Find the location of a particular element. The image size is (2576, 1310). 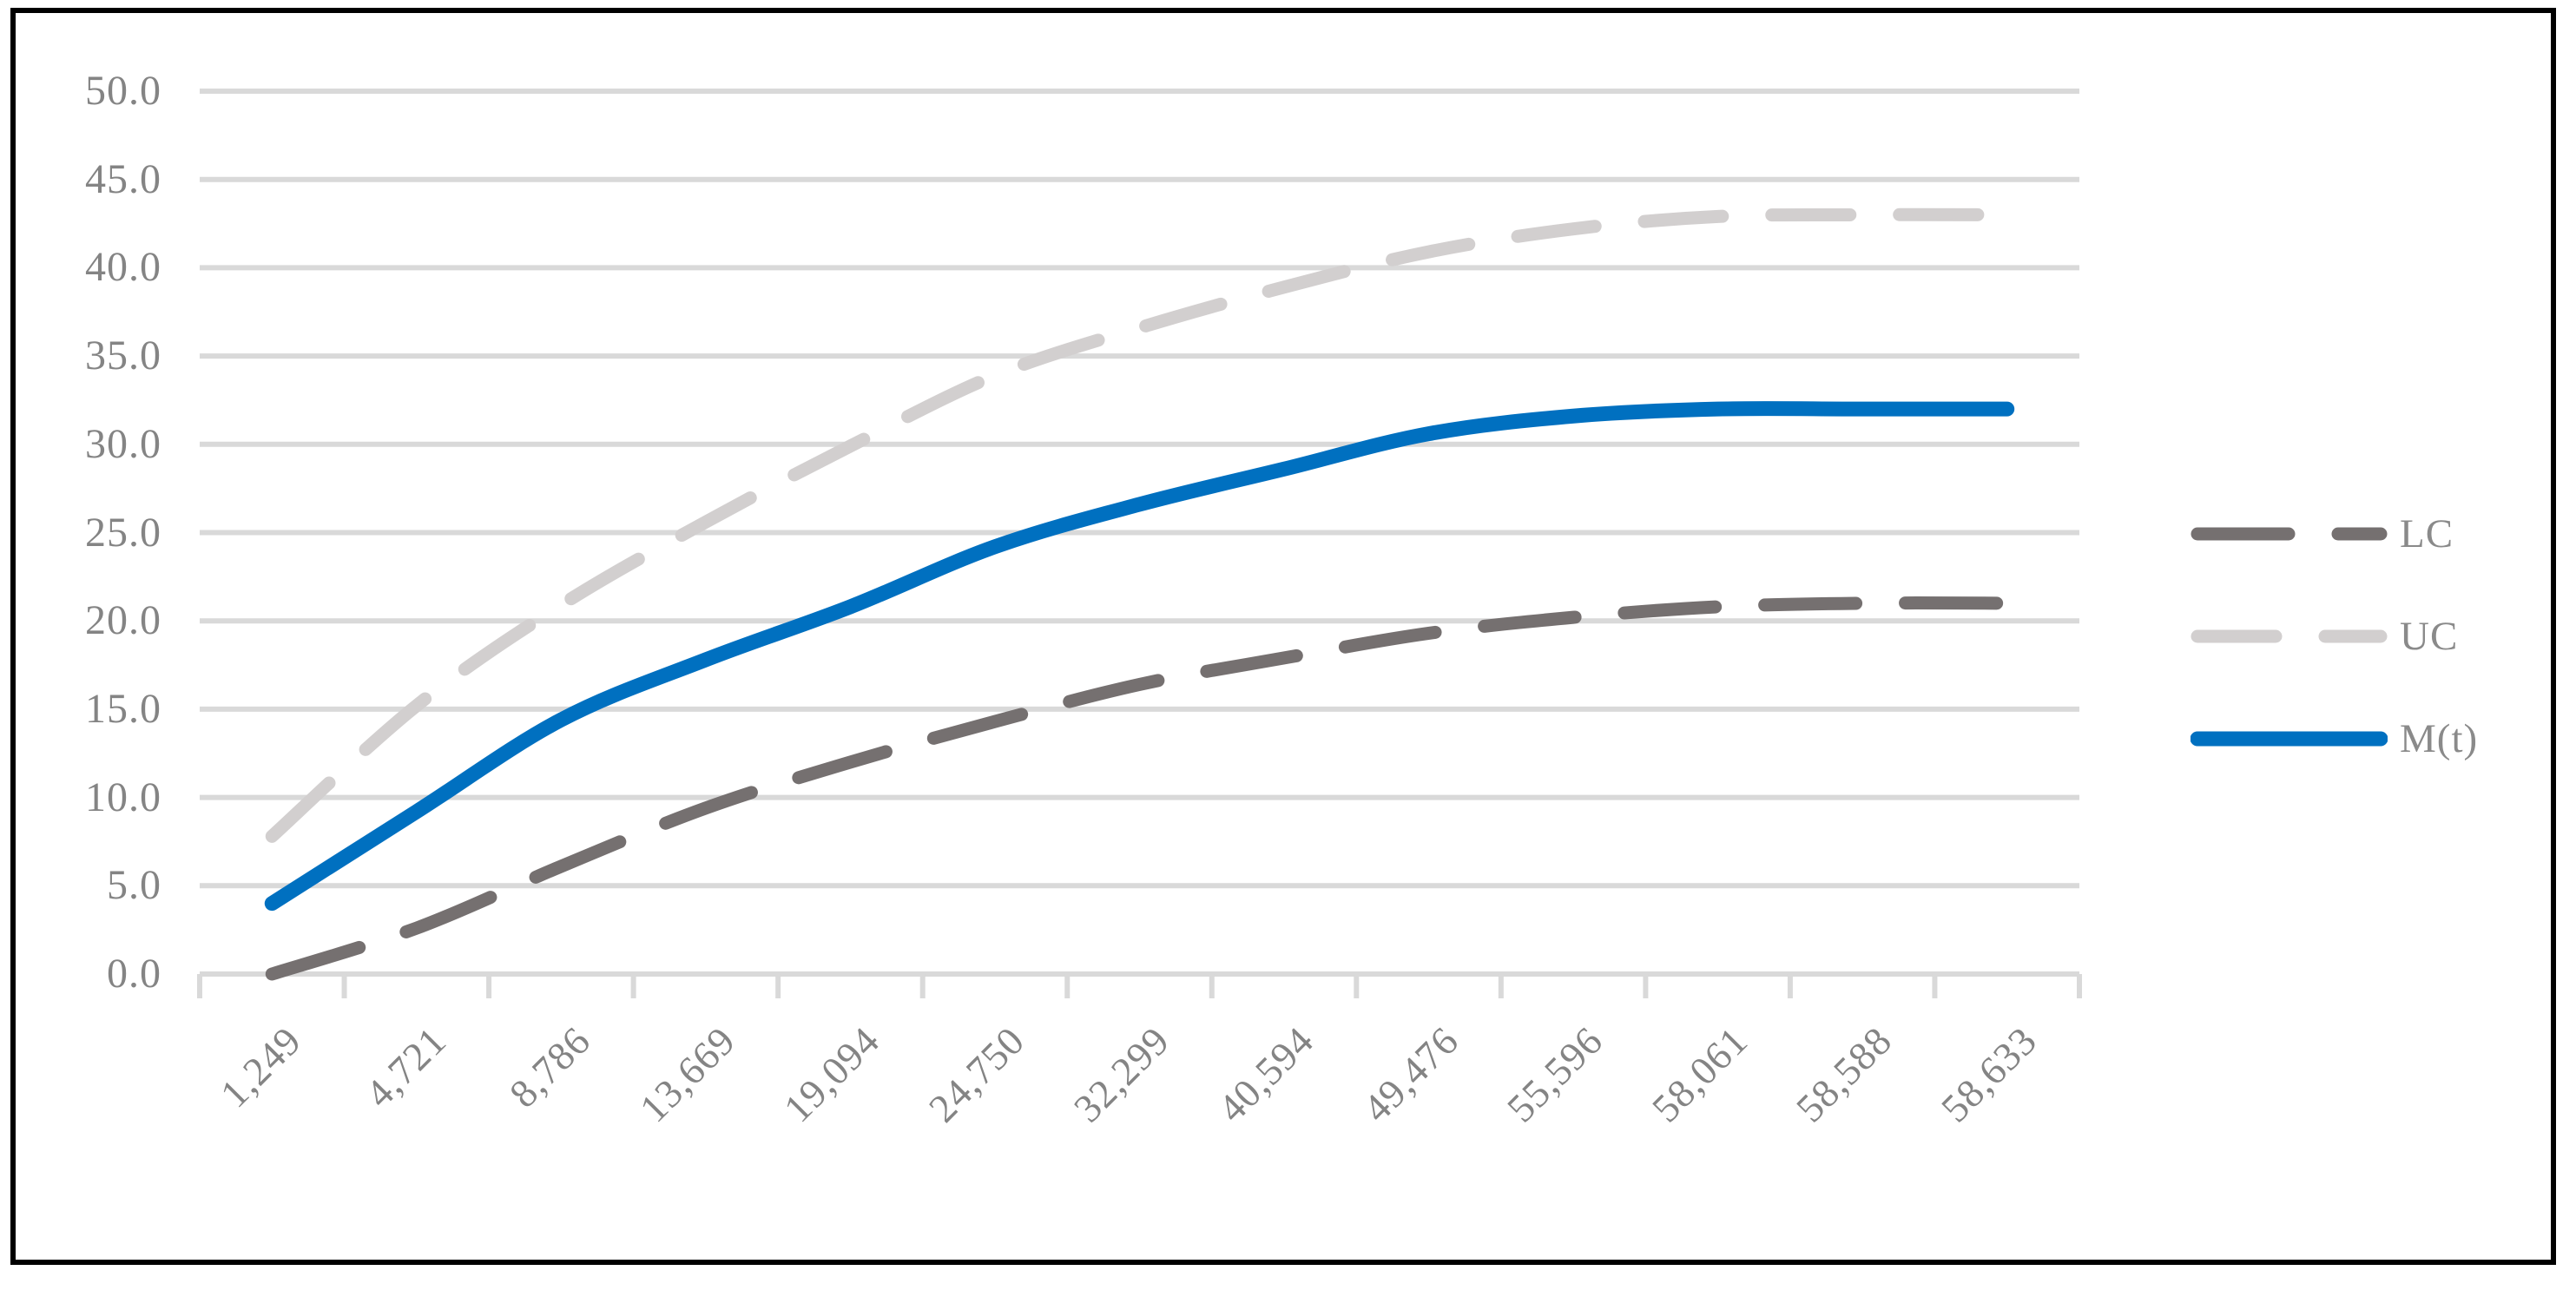

y-tick-label-25.0: 25.0 is located at coordinates (123, 532).